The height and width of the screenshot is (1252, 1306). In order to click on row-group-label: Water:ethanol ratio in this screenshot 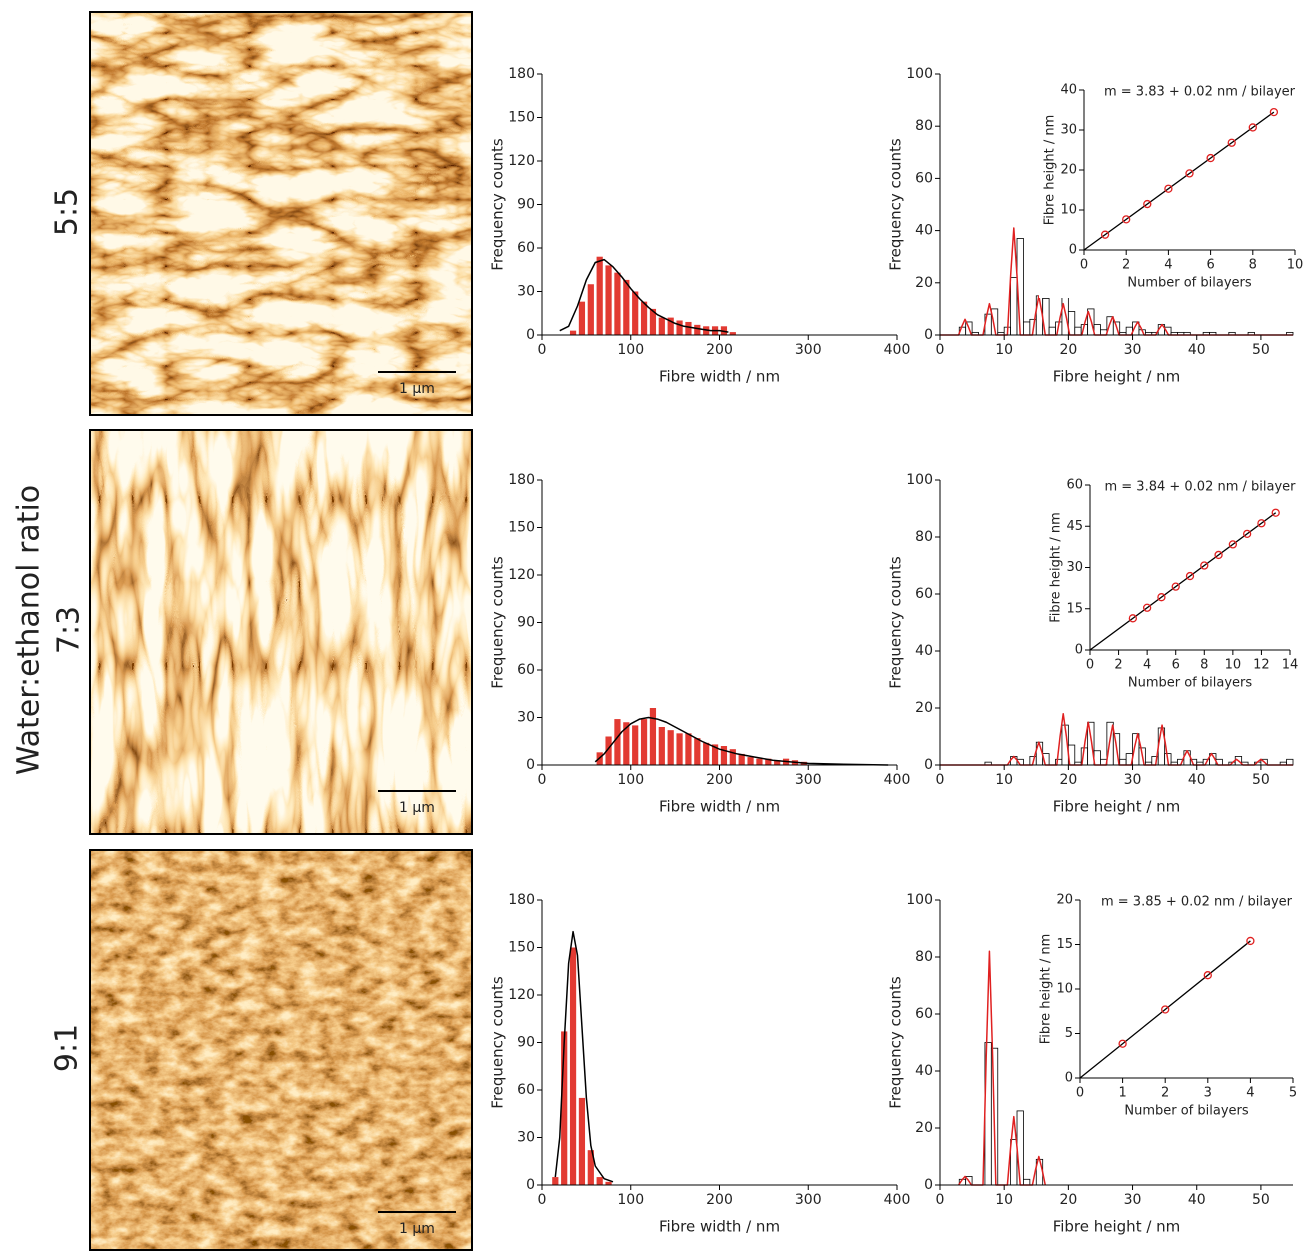, I will do `click(29, 630)`.